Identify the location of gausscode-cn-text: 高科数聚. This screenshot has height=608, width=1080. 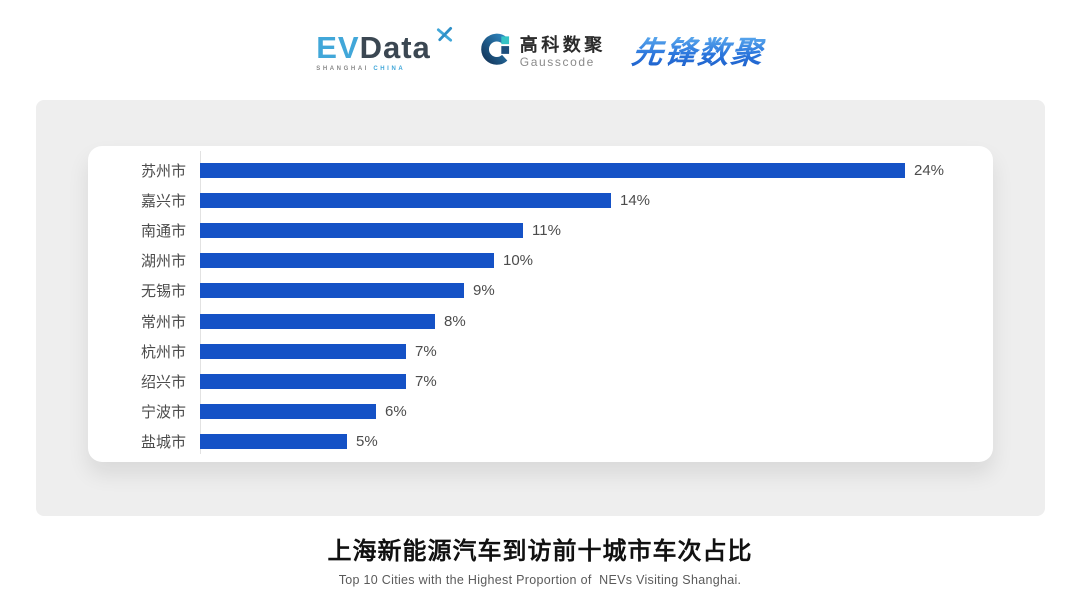
(562, 44).